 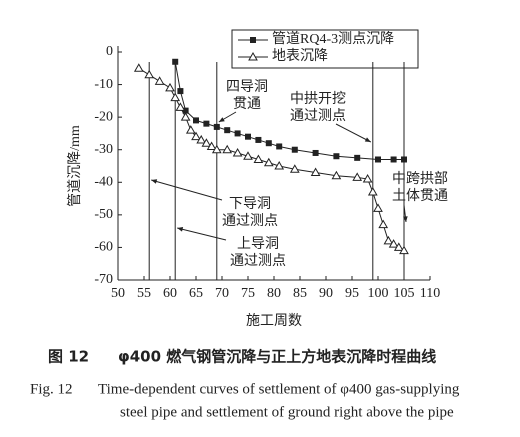 I want to click on x-tick-label: 90, so click(x=326, y=293).